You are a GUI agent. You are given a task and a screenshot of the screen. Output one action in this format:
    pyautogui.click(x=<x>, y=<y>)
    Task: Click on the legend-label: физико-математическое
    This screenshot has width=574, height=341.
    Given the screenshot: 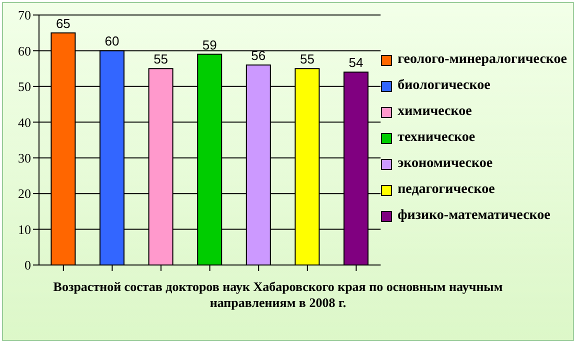 What is the action you would take?
    pyautogui.click(x=474, y=216)
    